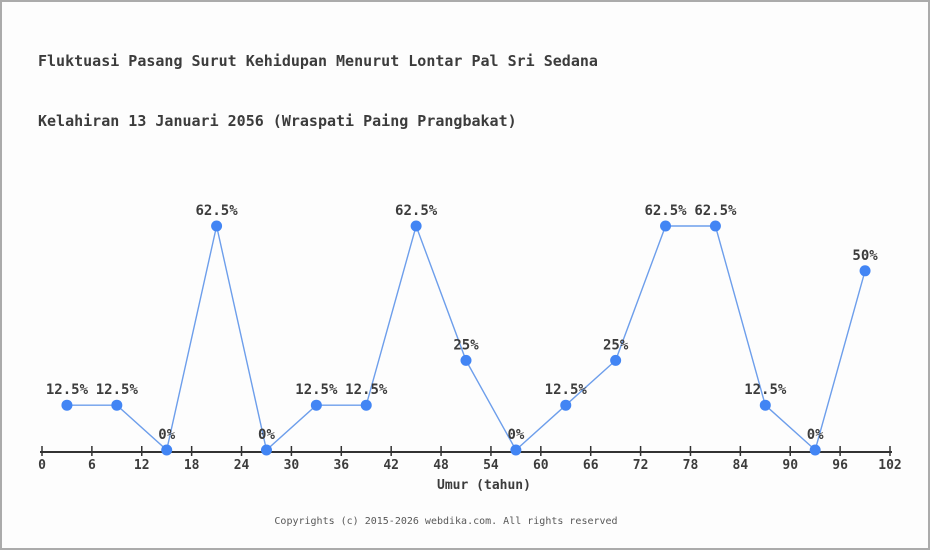 This screenshot has height=550, width=930. Describe the element at coordinates (192, 465) in the screenshot. I see `x-axis-tick-label: 18` at that location.